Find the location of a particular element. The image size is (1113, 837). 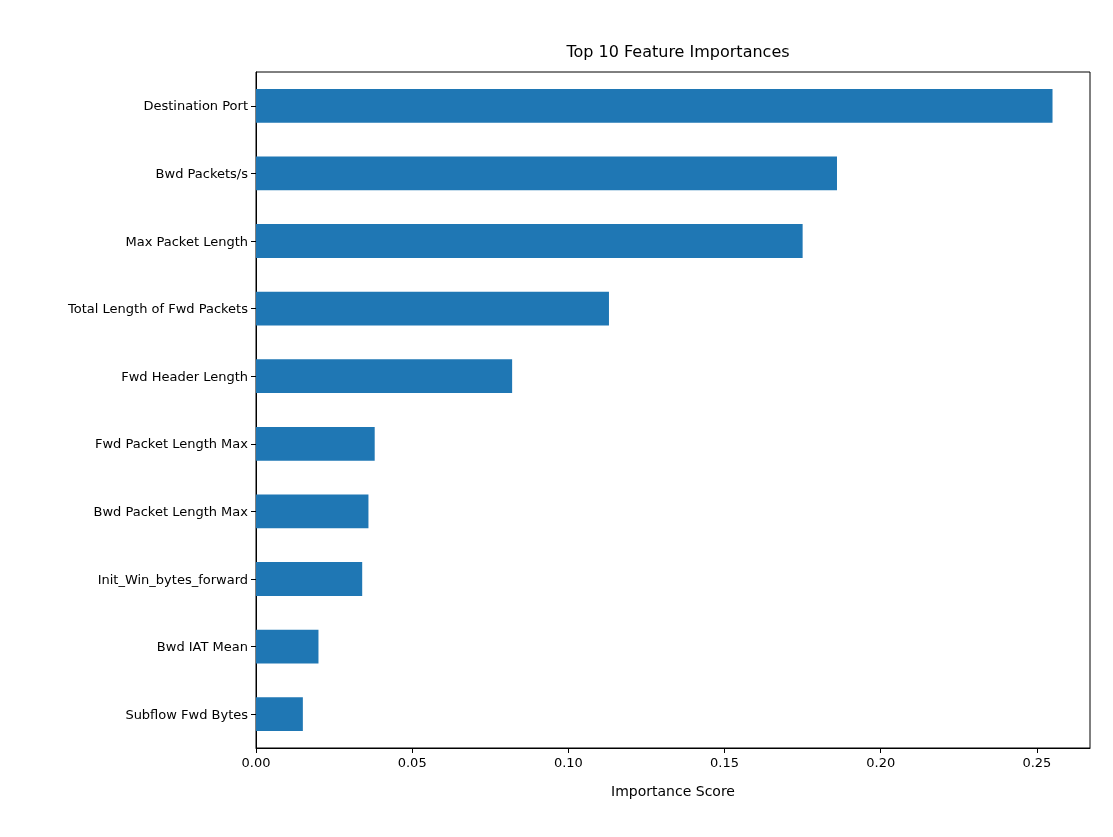

y-tick-label: Bwd Packet Length Max is located at coordinates (171, 511).